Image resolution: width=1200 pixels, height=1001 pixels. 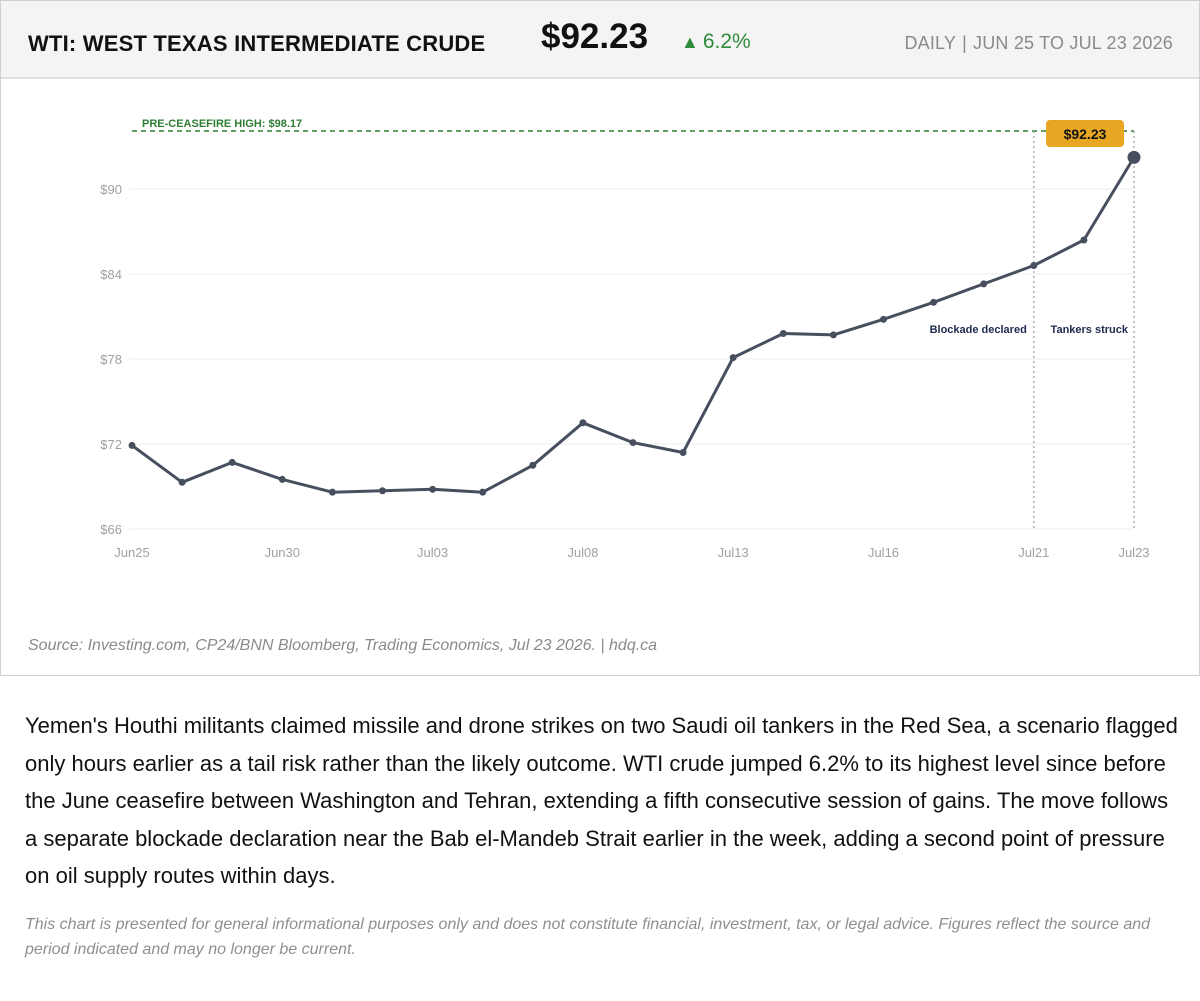 I want to click on current-price: $92.23, so click(x=595, y=36).